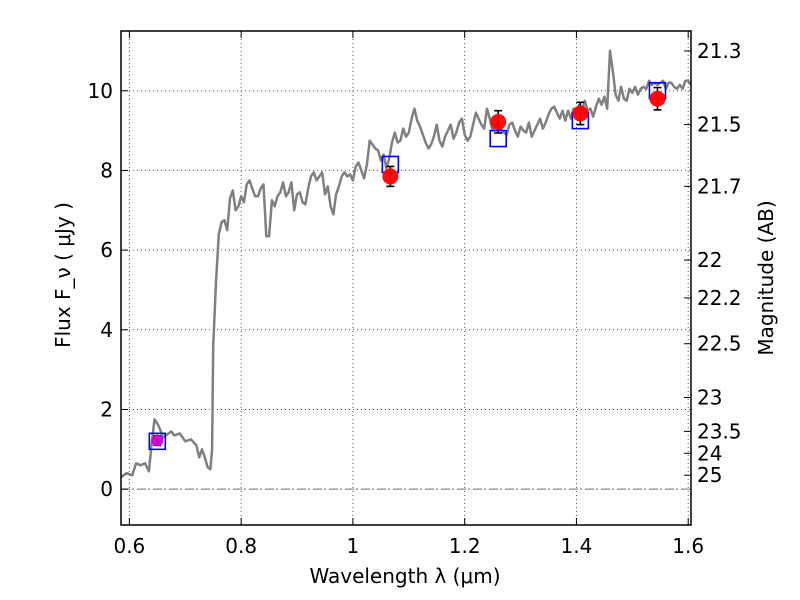 Image resolution: width=800 pixels, height=600 pixels. I want to click on right-tick-label: 23, so click(709, 398).